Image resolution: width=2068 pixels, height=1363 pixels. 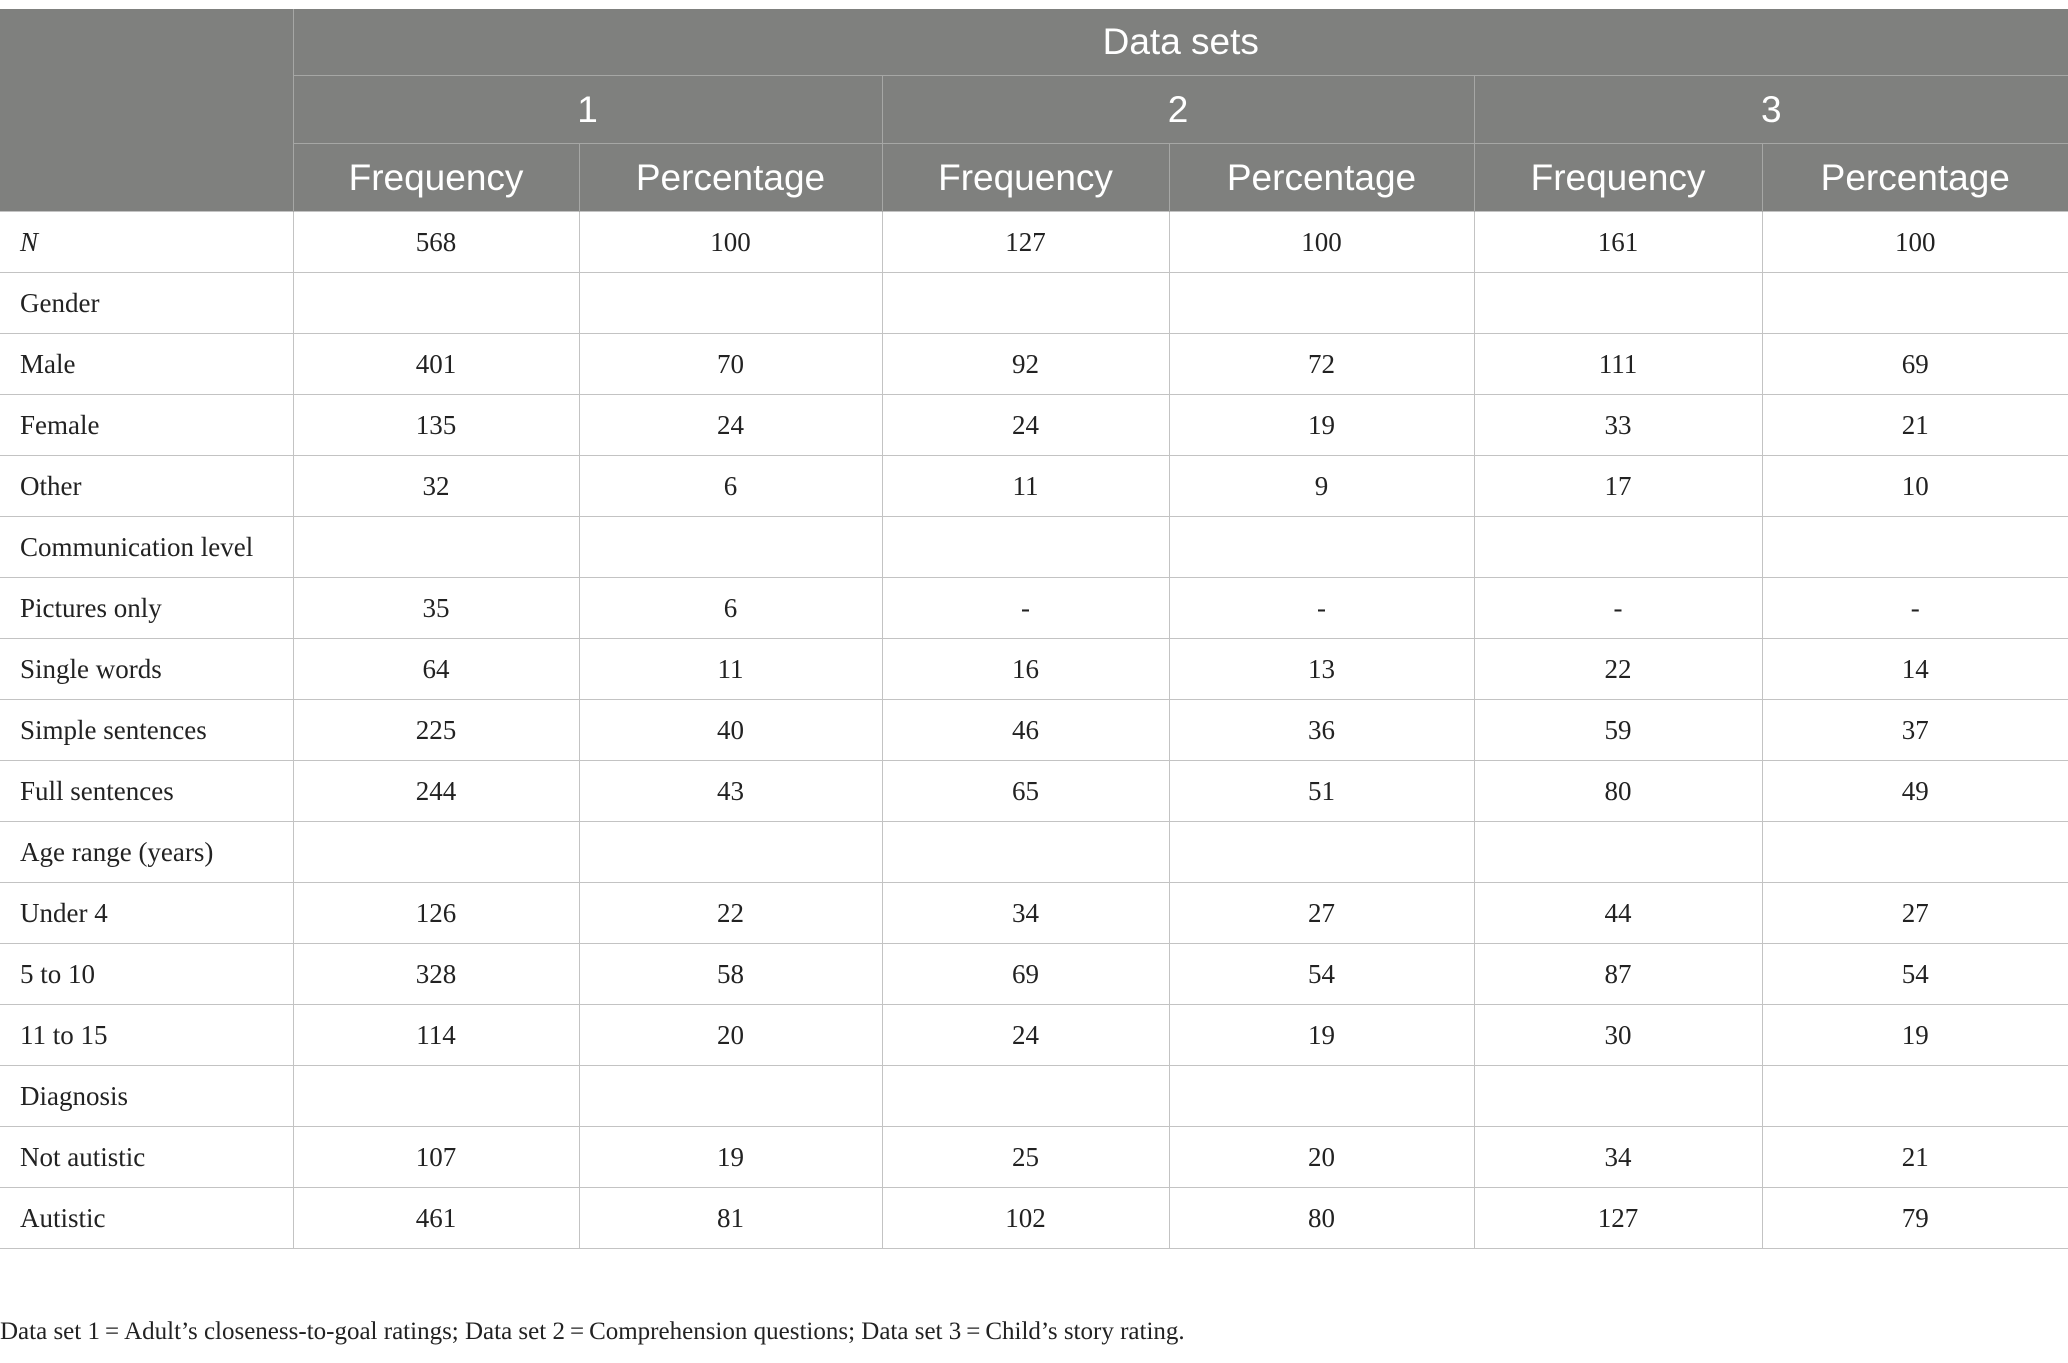 I want to click on row-label: 11 to 15, so click(x=146, y=1035).